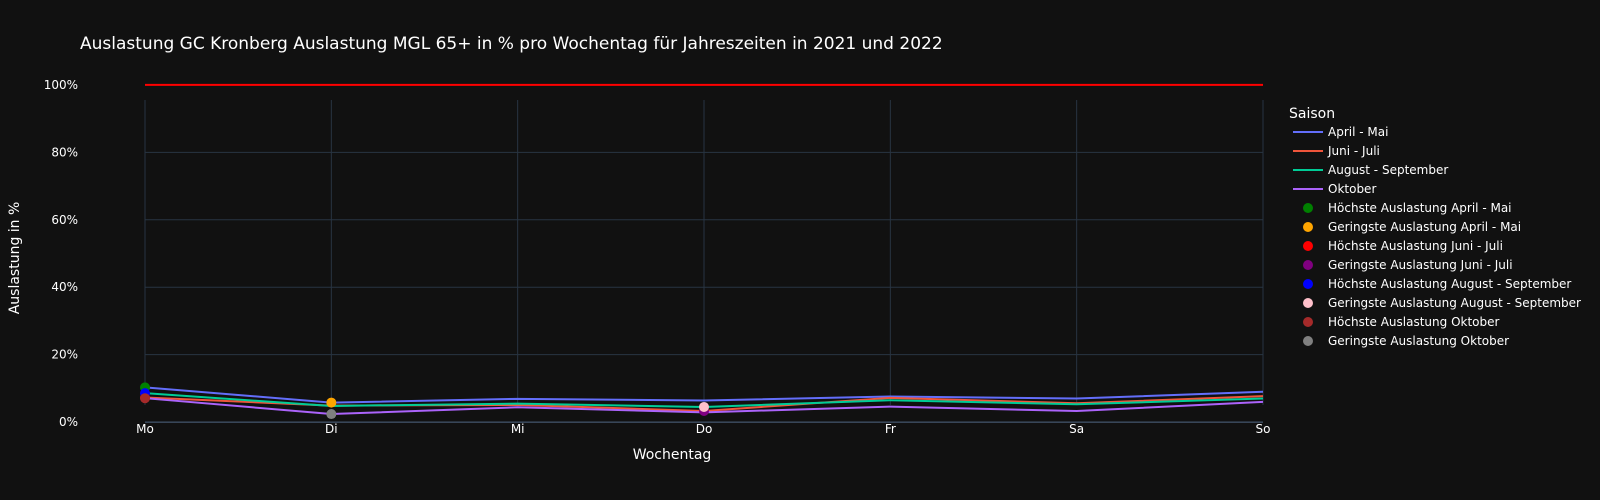 This screenshot has height=500, width=1600. What do you see at coordinates (64, 220) in the screenshot?
I see `y-tick-label: 60%` at bounding box center [64, 220].